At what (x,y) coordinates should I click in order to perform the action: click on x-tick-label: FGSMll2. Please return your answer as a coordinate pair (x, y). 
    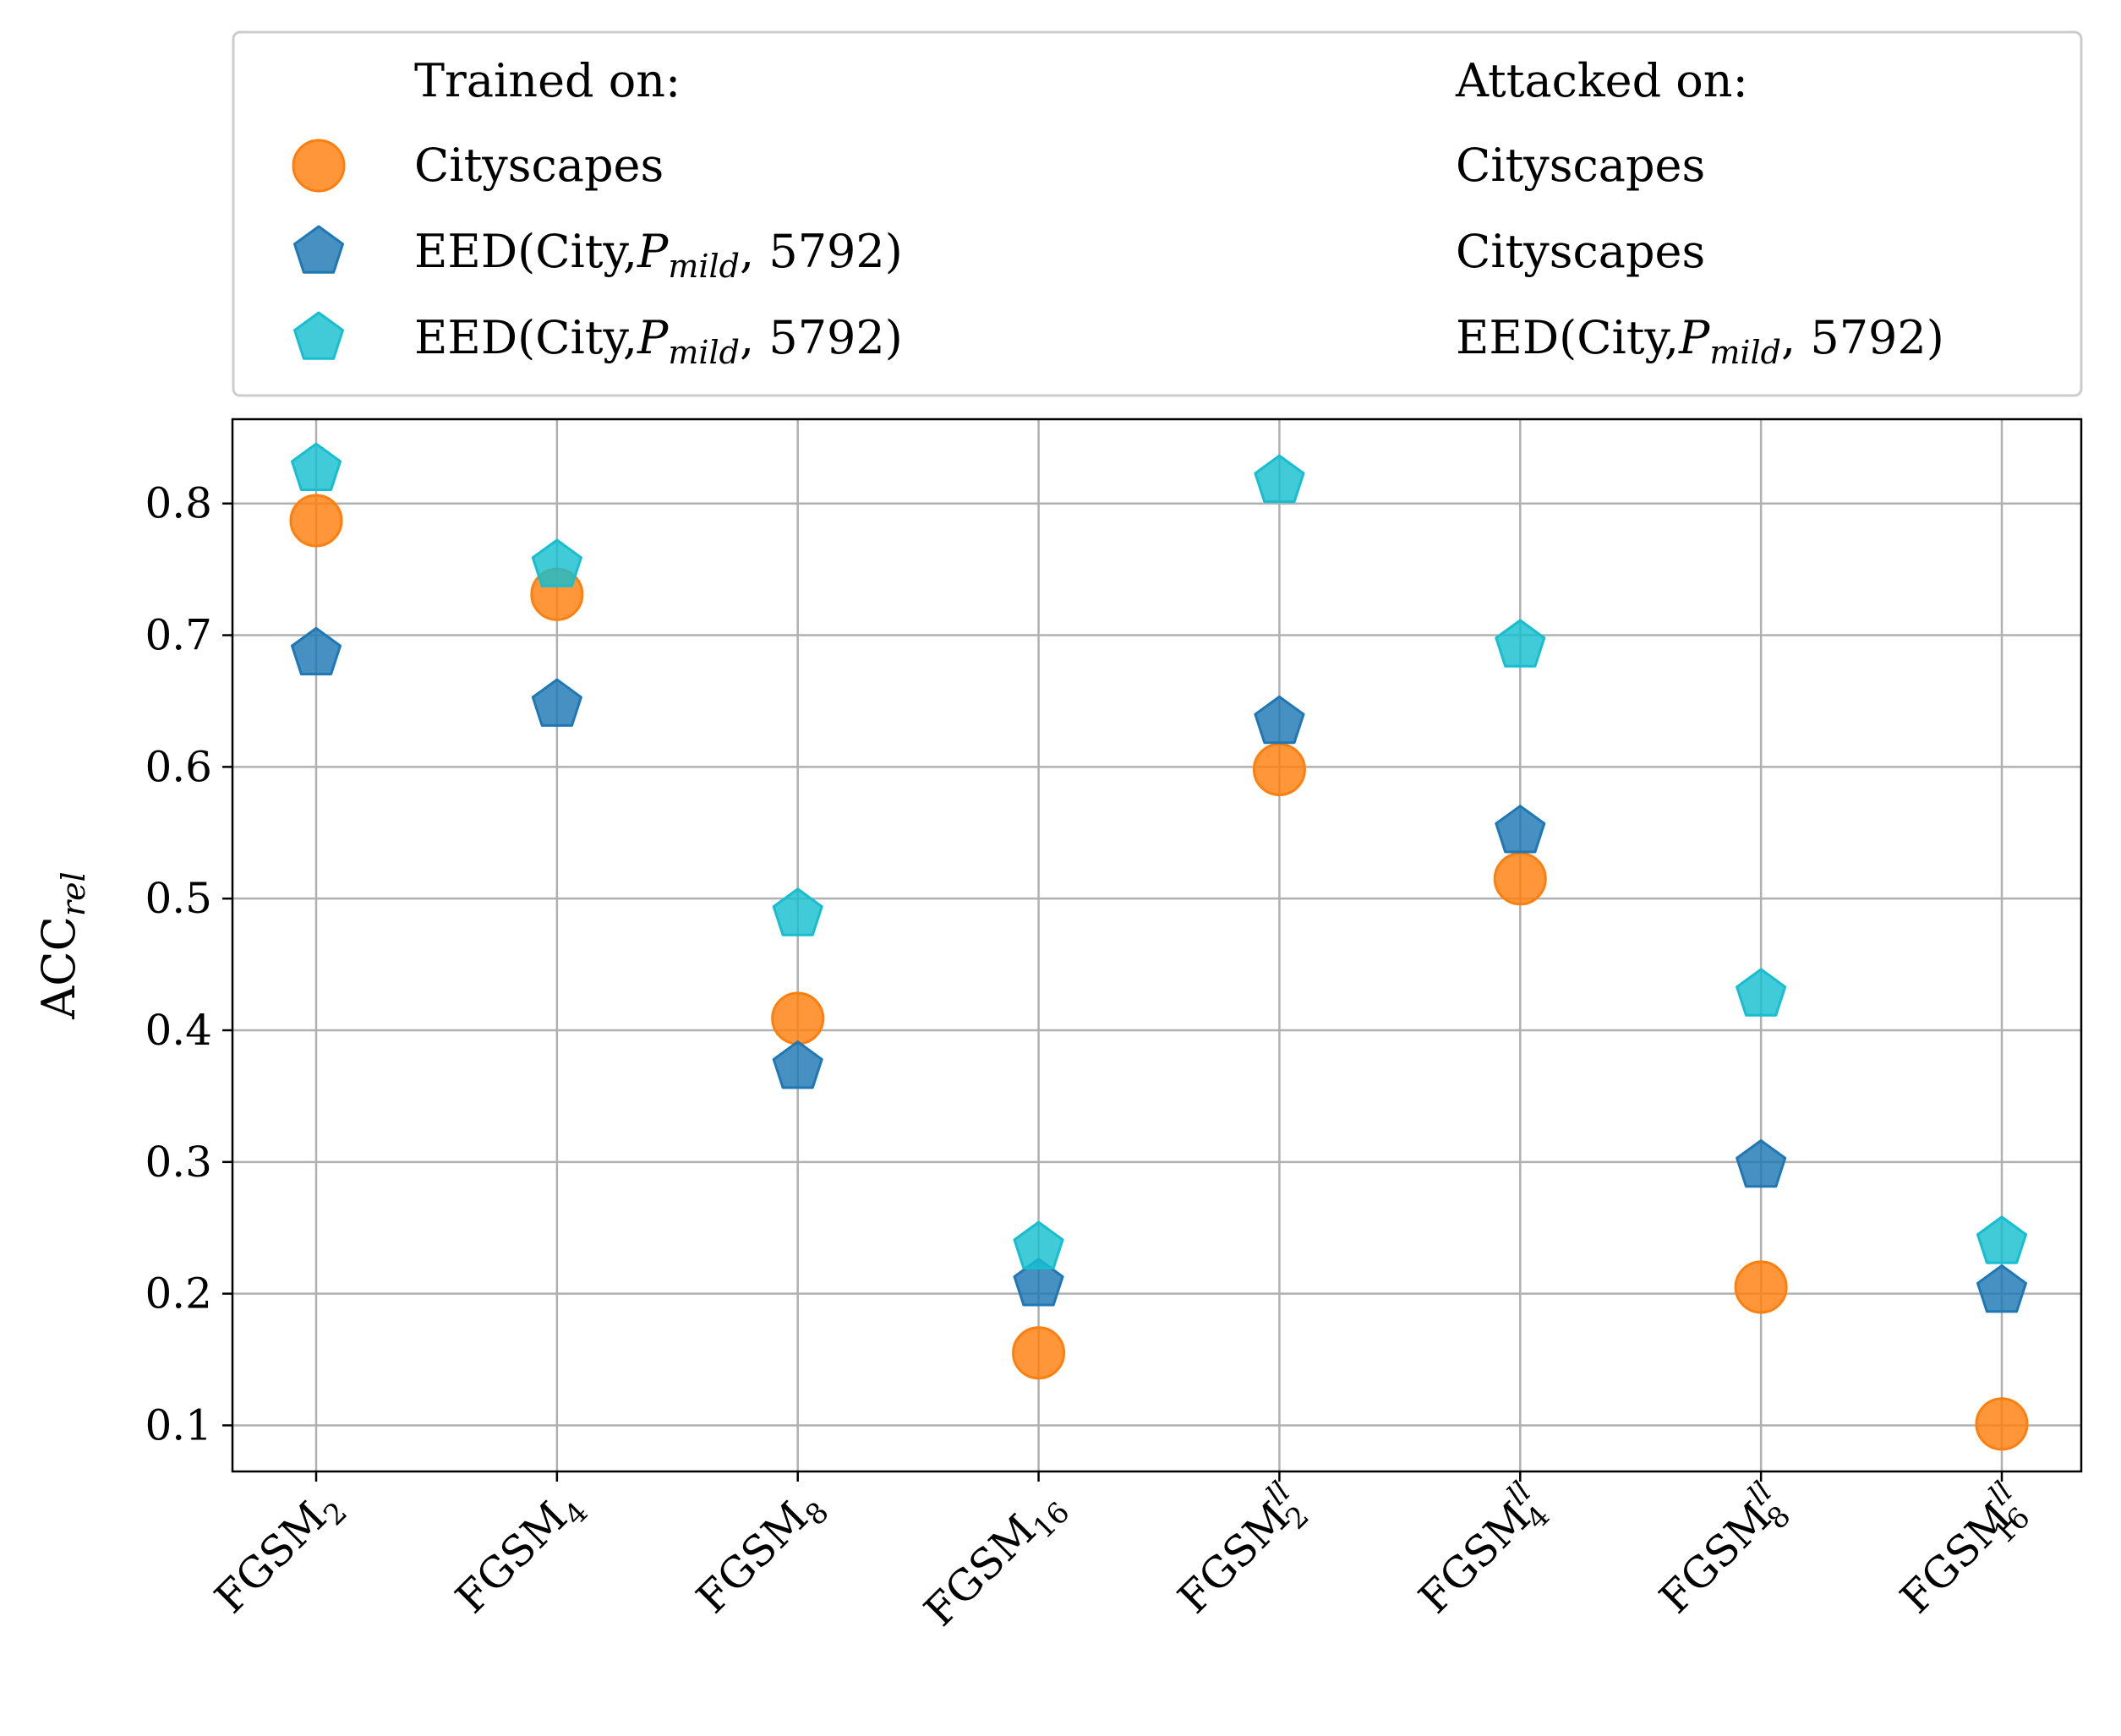
    Looking at the image, I should click on (1241, 1553).